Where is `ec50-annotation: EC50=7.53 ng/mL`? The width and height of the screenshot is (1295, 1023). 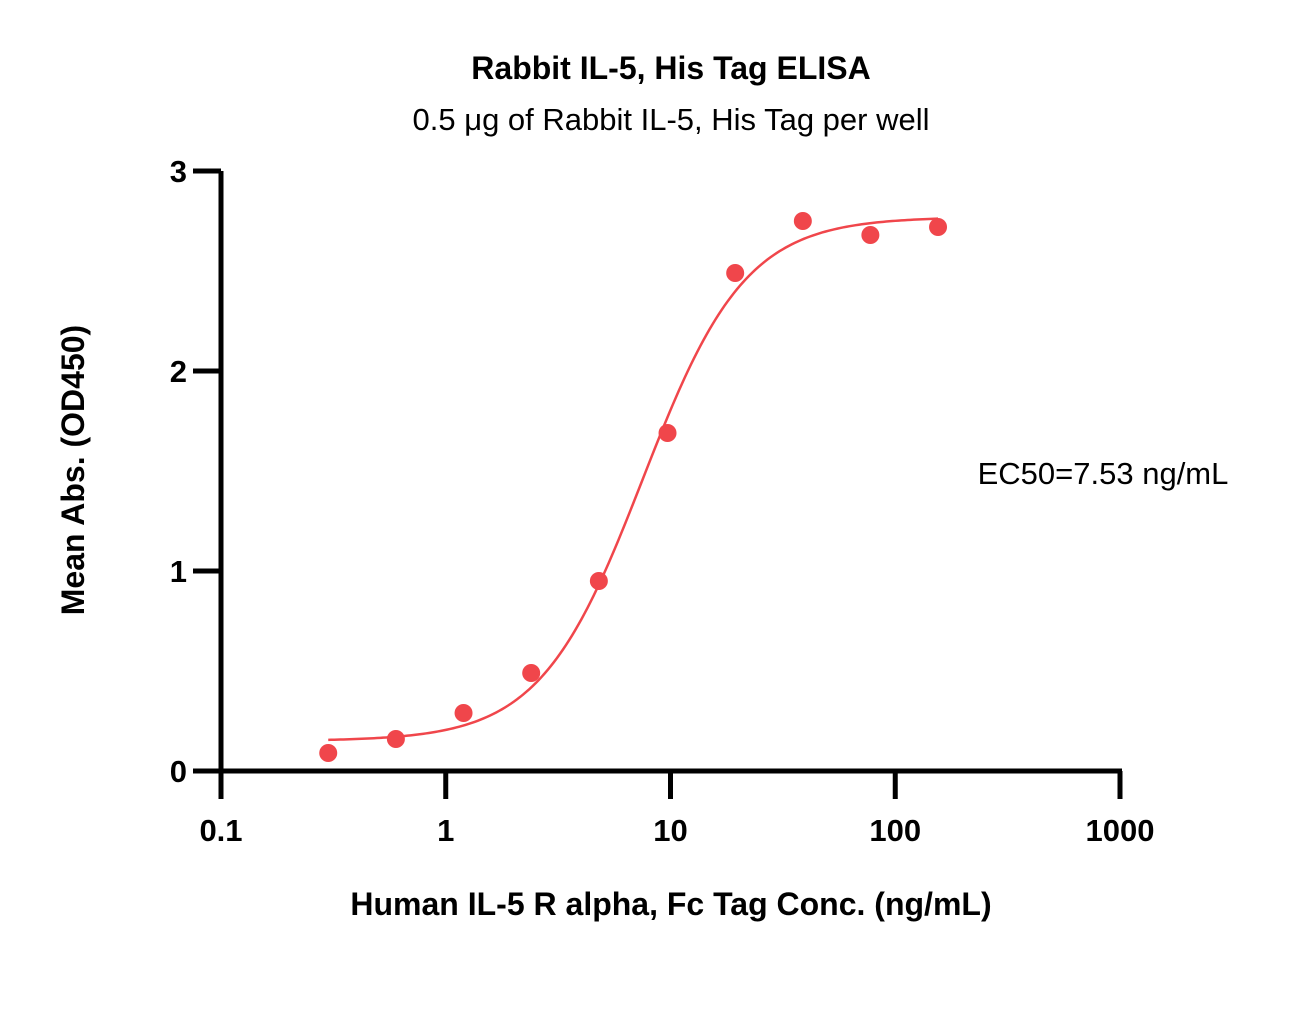 ec50-annotation: EC50=7.53 ng/mL is located at coordinates (1103, 473).